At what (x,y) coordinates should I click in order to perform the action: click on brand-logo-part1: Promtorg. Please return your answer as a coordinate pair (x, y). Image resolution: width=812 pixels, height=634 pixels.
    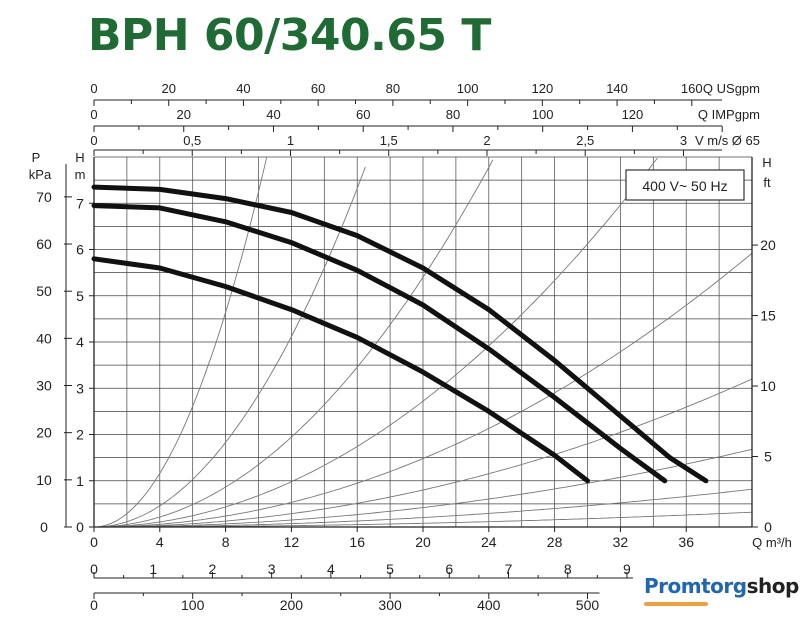
    Looking at the image, I should click on (695, 586).